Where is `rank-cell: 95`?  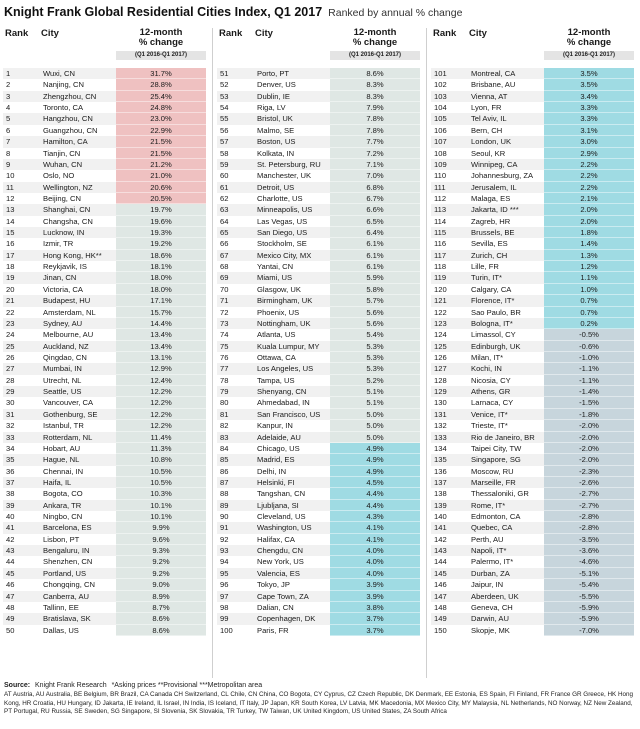 rank-cell: 95 is located at coordinates (235, 573).